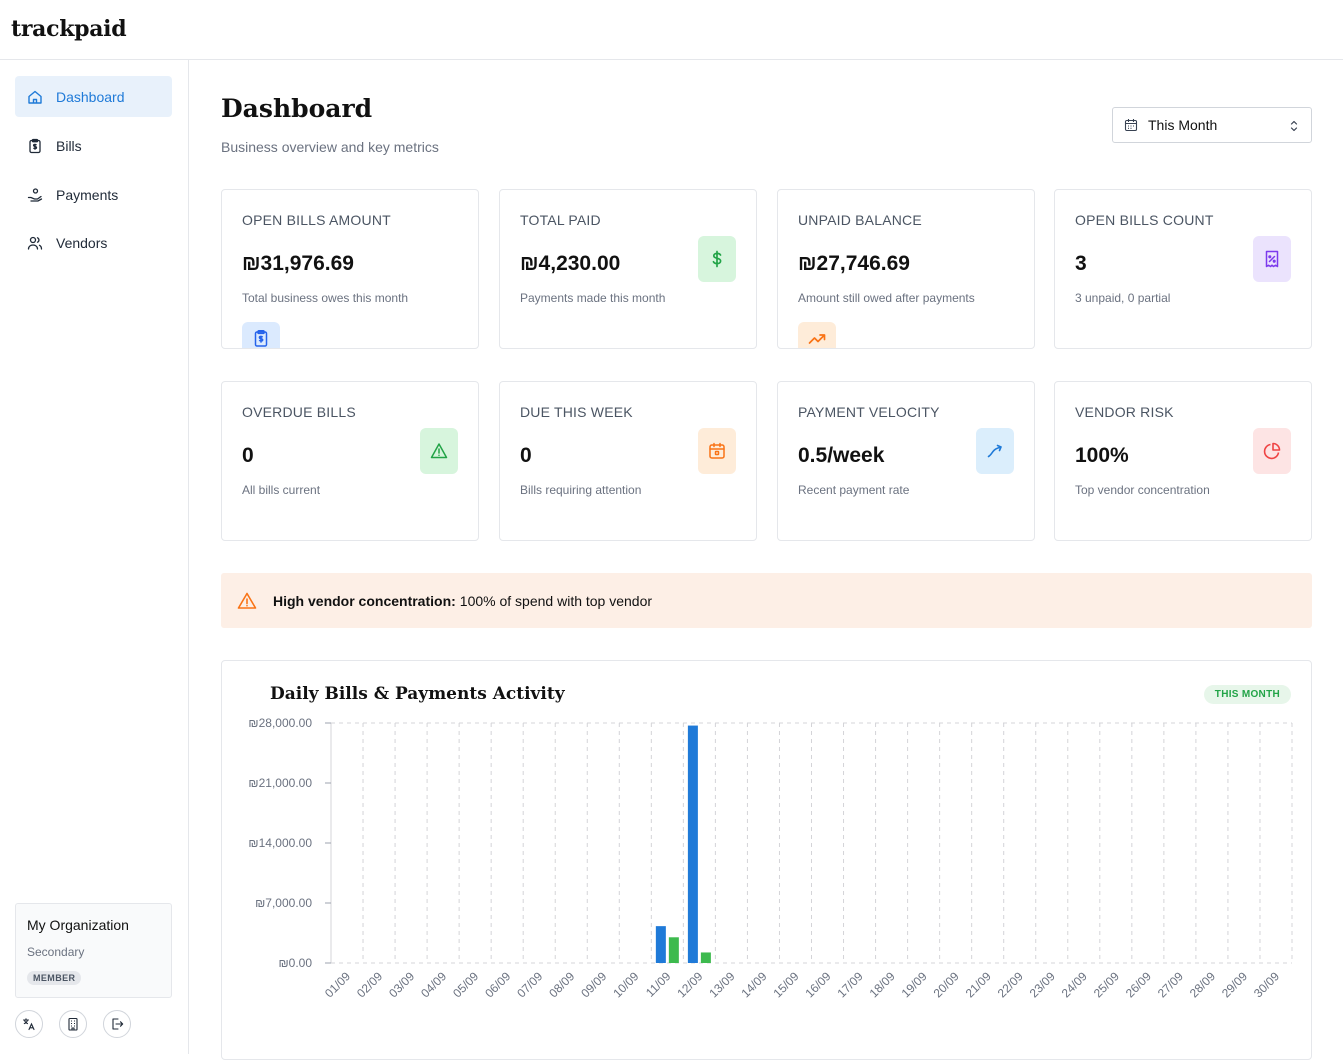  What do you see at coordinates (978, 984) in the screenshot?
I see `x-tick-label: 21/09` at bounding box center [978, 984].